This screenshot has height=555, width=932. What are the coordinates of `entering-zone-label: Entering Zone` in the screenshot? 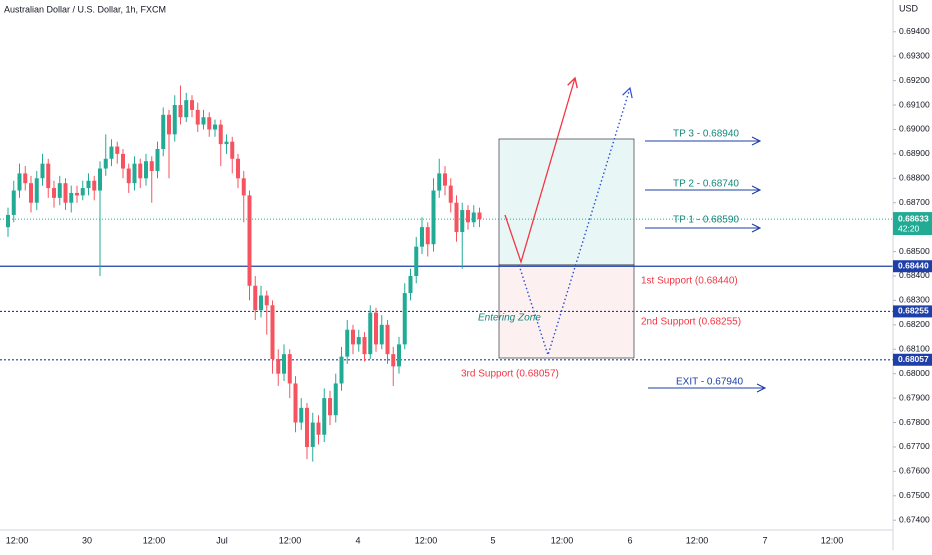 It's located at (509, 318).